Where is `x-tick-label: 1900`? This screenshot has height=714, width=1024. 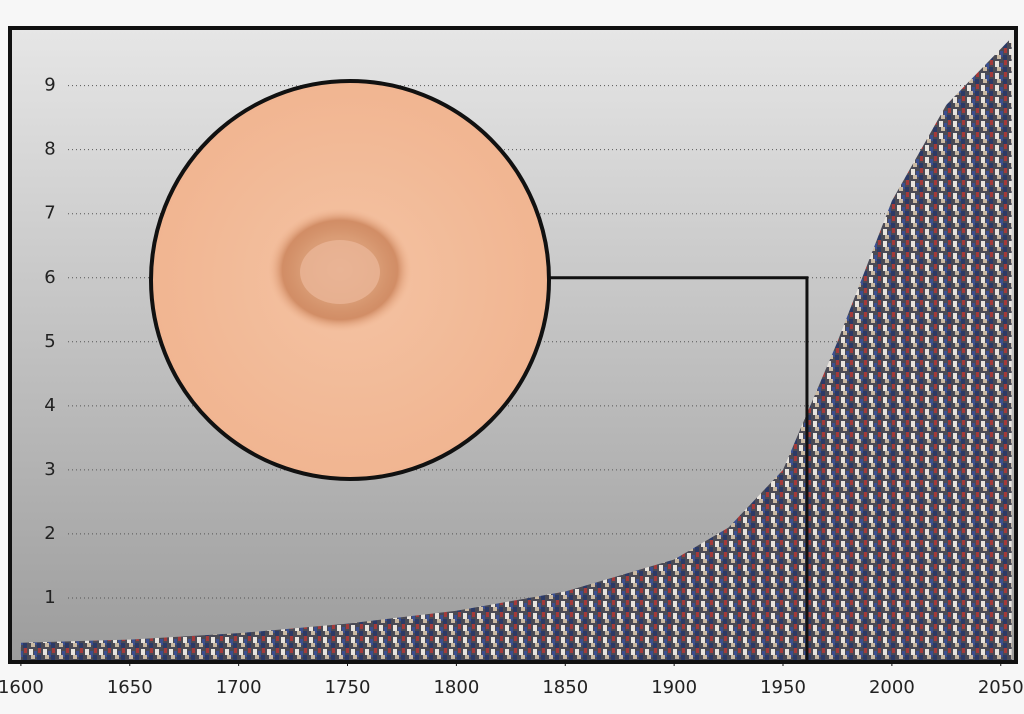
x-tick-label: 1900 is located at coordinates (674, 687).